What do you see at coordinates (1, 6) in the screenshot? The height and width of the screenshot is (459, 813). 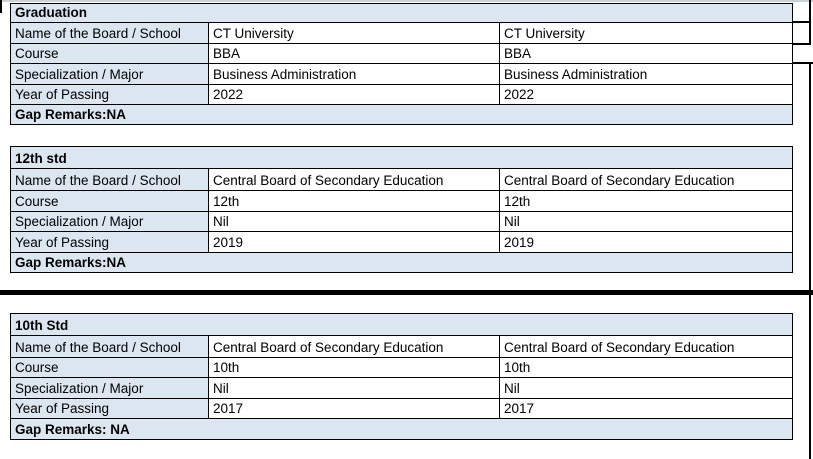 I see `left-gridline-stub` at bounding box center [1, 6].